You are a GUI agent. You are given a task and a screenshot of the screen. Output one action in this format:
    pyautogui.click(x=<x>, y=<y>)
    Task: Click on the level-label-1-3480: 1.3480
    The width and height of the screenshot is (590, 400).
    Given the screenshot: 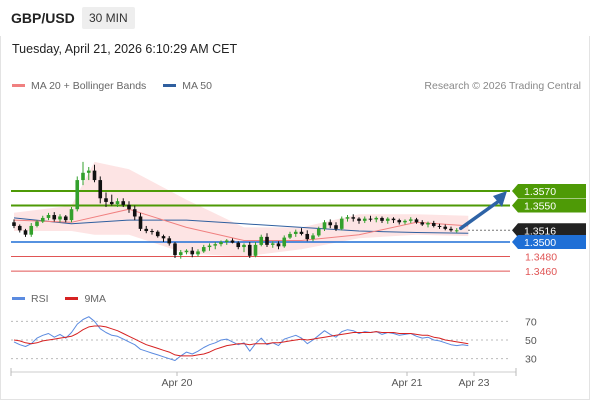 What is the action you would take?
    pyautogui.click(x=541, y=258)
    